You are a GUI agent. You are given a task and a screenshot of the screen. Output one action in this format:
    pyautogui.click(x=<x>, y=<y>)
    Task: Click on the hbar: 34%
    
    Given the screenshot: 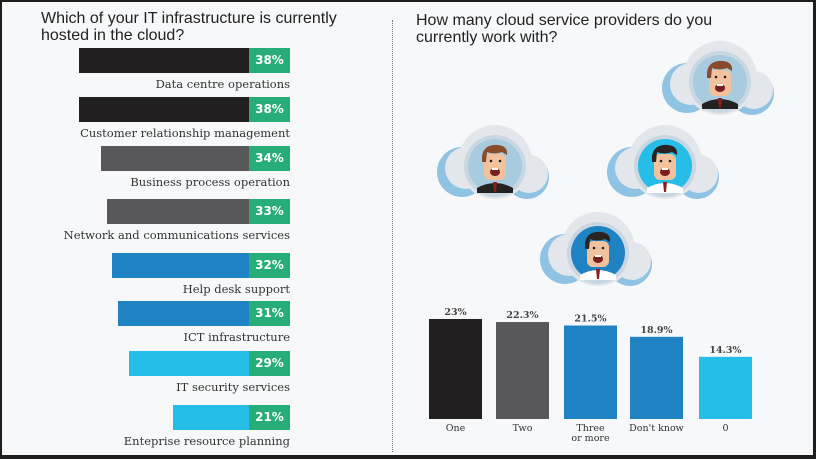 What is the action you would take?
    pyautogui.click(x=195, y=158)
    